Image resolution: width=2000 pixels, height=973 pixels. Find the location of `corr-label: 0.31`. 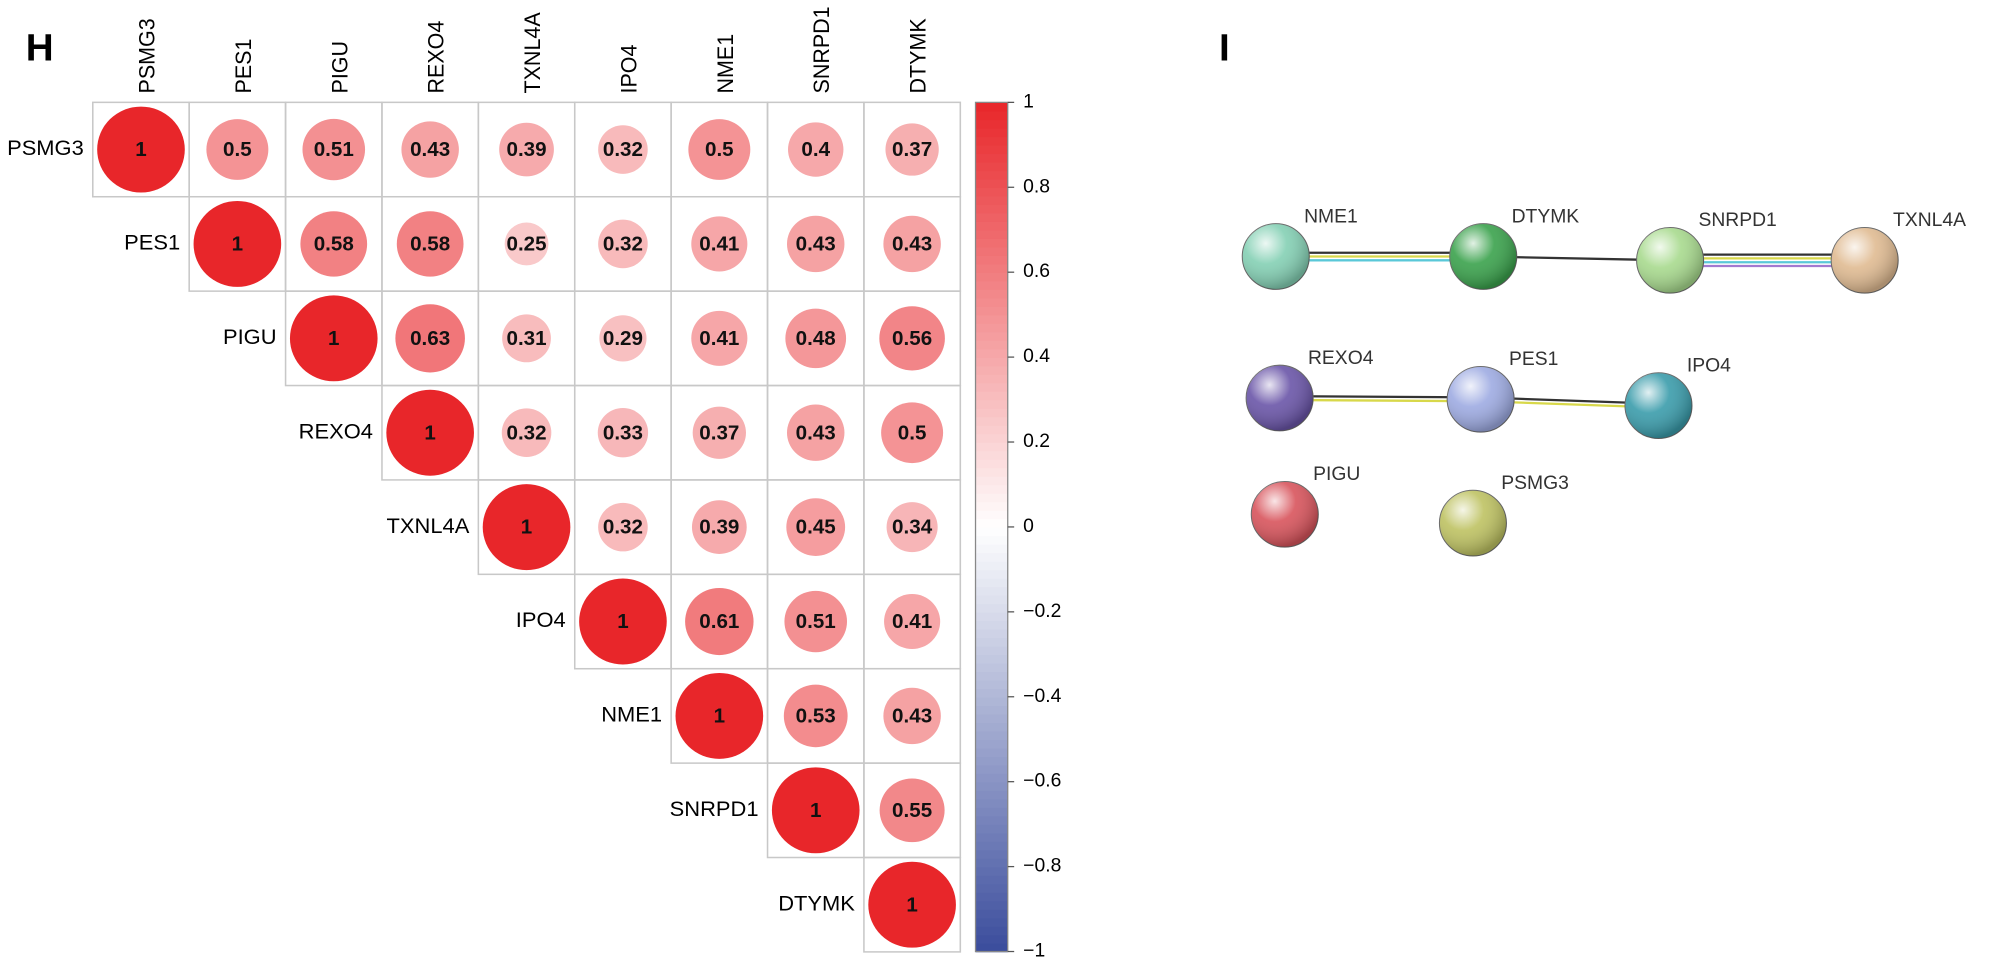

corr-label: 0.31 is located at coordinates (526, 339).